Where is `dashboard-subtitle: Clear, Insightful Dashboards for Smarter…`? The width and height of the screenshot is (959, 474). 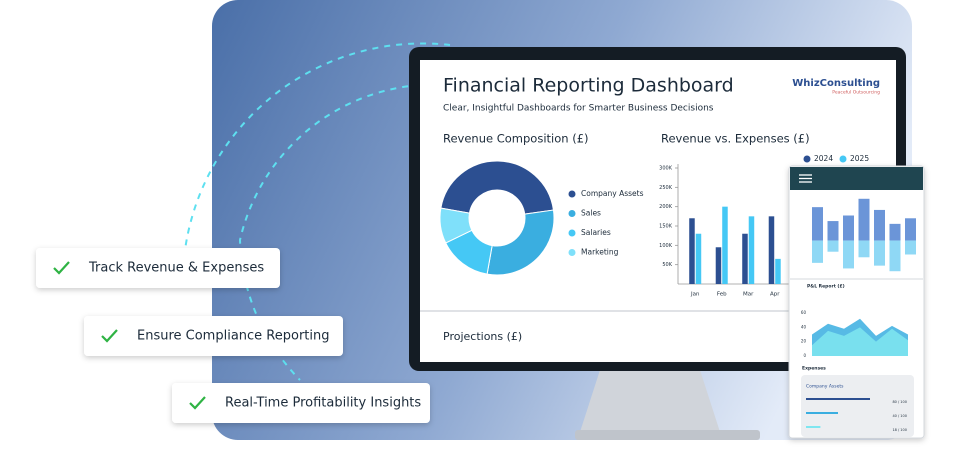
dashboard-subtitle: Clear, Insightful Dashboards for Smarter… is located at coordinates (578, 109).